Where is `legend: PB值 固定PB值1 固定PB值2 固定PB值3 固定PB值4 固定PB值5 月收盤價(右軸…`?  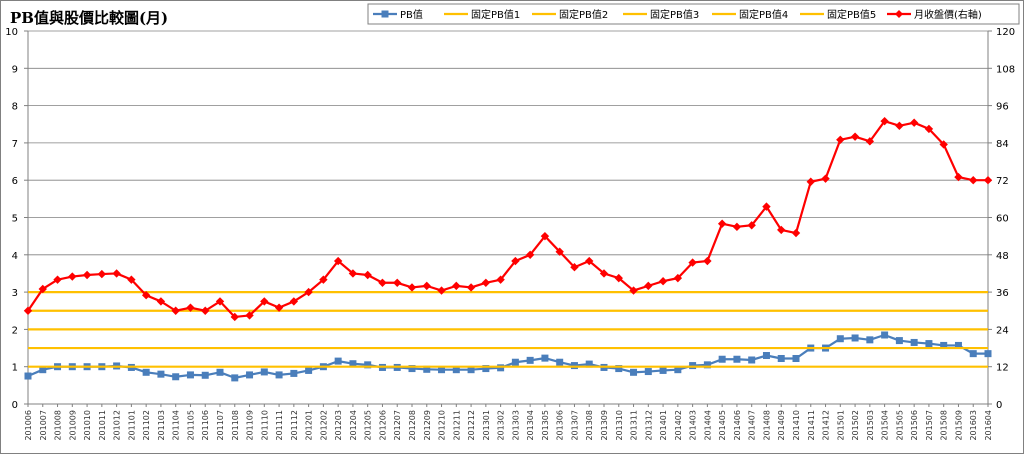
legend: PB值 固定PB值1 固定PB值2 固定PB值3 固定PB值4 固定PB值5 月收盤價(右軸… is located at coordinates (693, 14).